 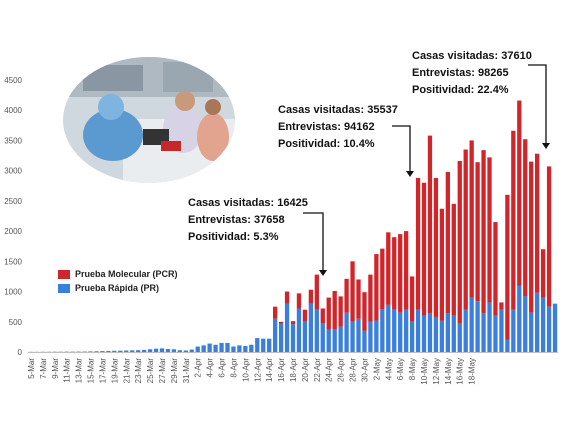 What do you see at coordinates (16, 322) in the screenshot?
I see `y-tick-label: 500` at bounding box center [16, 322].